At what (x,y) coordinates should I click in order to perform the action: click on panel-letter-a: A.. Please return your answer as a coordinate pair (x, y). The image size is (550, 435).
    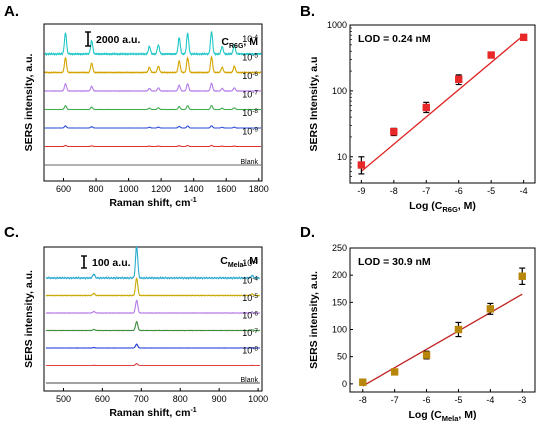
    Looking at the image, I should click on (11, 11).